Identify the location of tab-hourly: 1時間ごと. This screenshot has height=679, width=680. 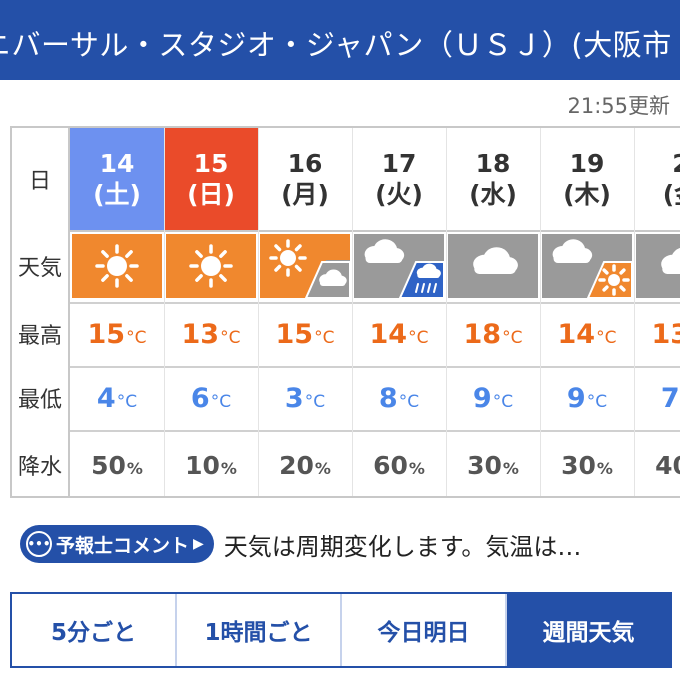
(259, 630).